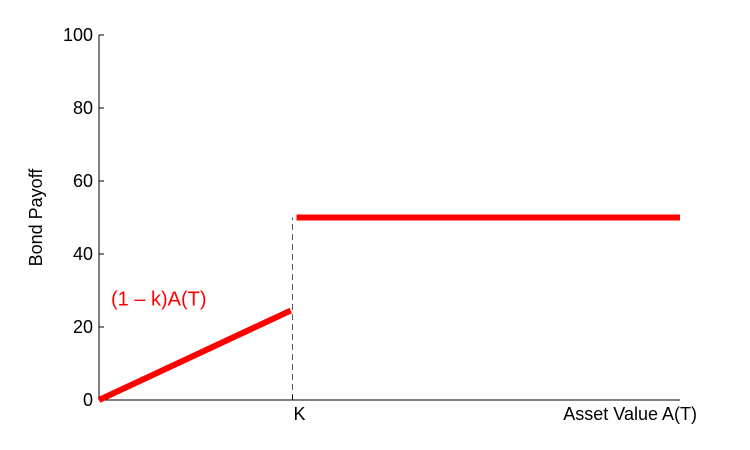  Describe the element at coordinates (630, 414) in the screenshot. I see `x-axis-title: Asset Value A(T)` at that location.